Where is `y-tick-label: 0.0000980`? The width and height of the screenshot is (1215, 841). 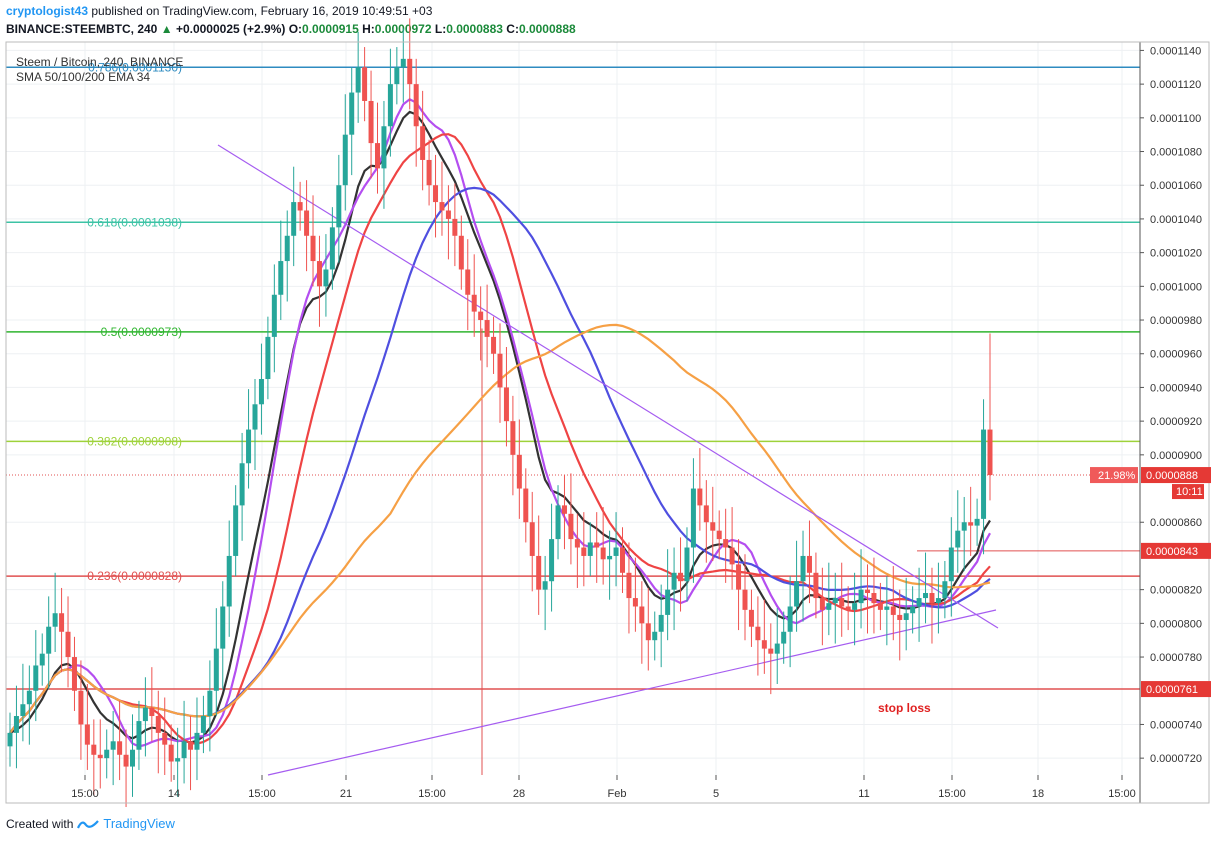
y-tick-label: 0.0000980 is located at coordinates (1176, 321).